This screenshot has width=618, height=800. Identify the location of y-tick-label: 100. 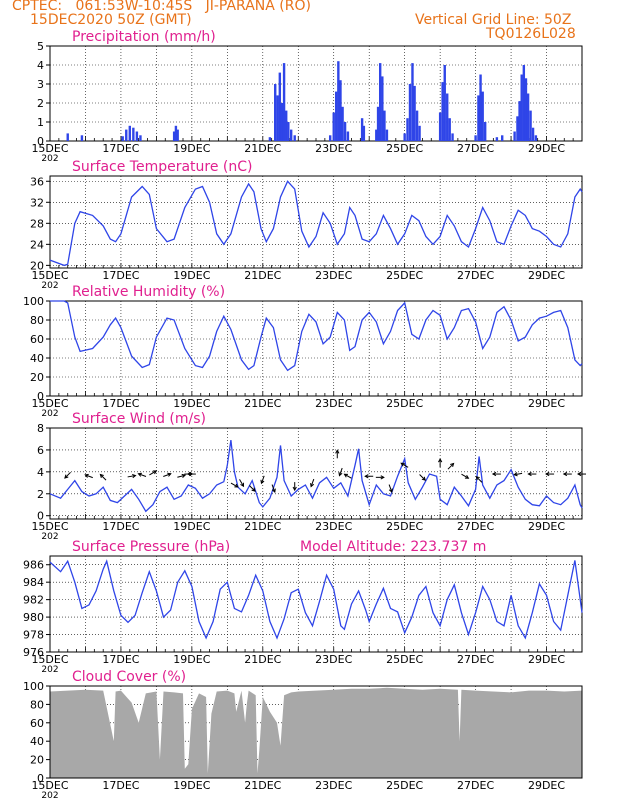
(33, 686).